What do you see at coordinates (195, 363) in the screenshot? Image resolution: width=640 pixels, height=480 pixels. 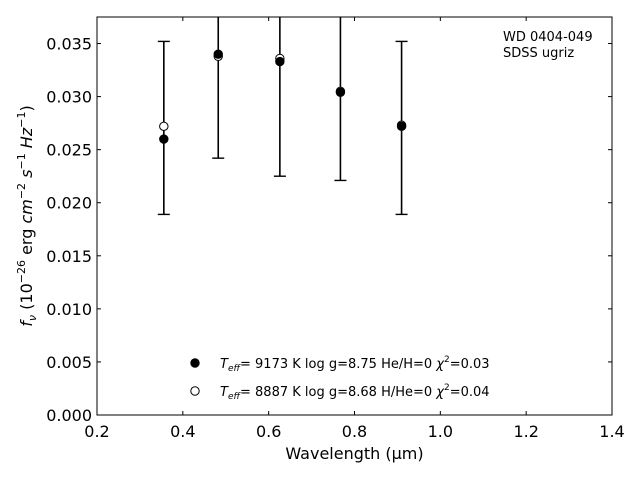 I see `legend-marker-filled` at bounding box center [195, 363].